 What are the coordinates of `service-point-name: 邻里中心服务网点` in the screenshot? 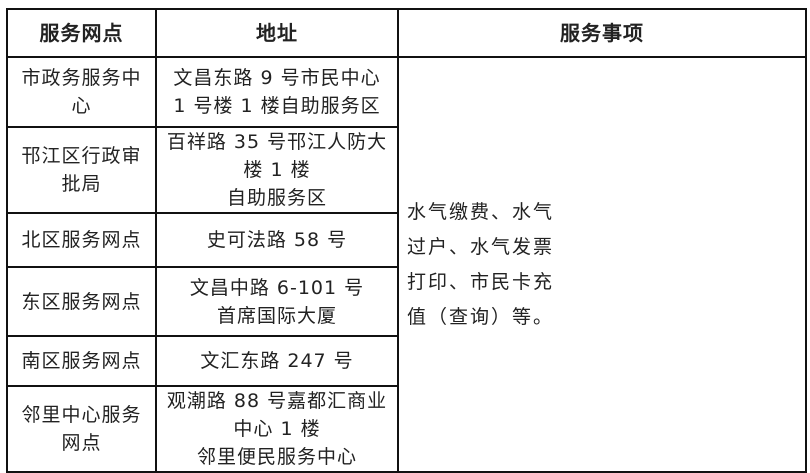 It's located at (81, 429).